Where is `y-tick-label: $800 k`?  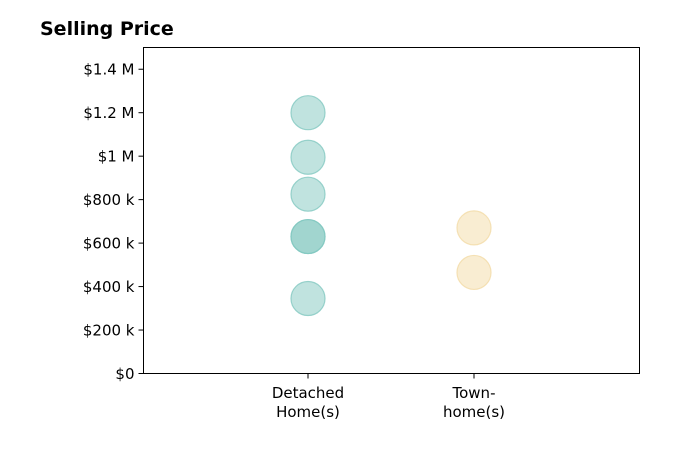 y-tick-label: $800 k is located at coordinates (109, 200).